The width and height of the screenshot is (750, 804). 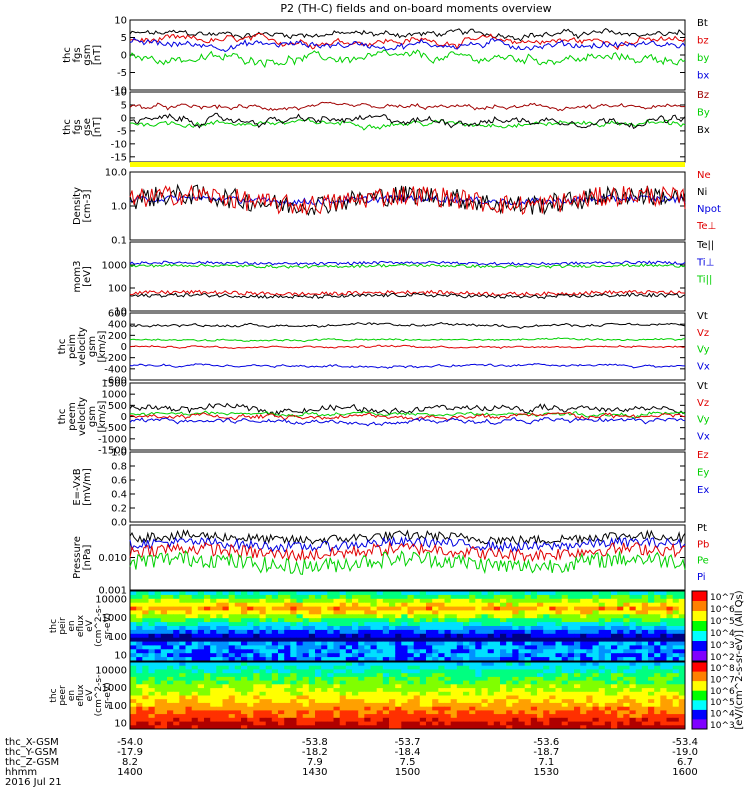 I want to click on y-tick-label: -1500, so click(x=112, y=451).